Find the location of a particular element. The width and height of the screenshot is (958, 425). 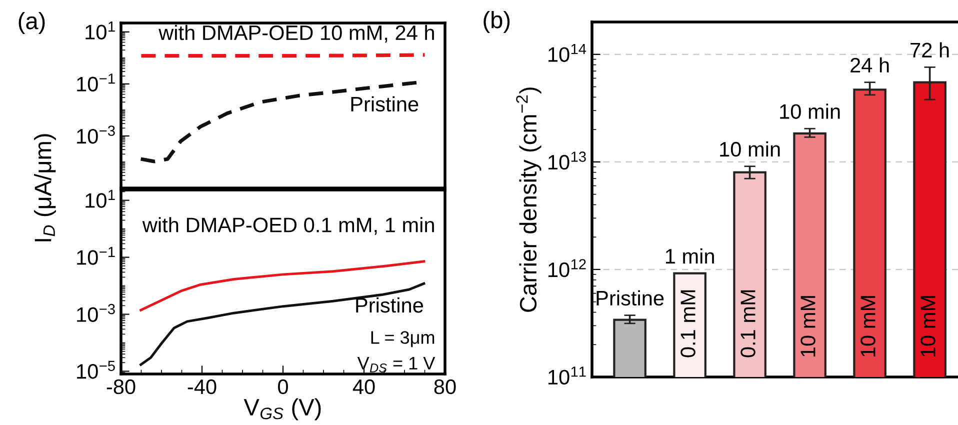

x-axis-title: V$_{GS}$ (V) is located at coordinates (282, 409).